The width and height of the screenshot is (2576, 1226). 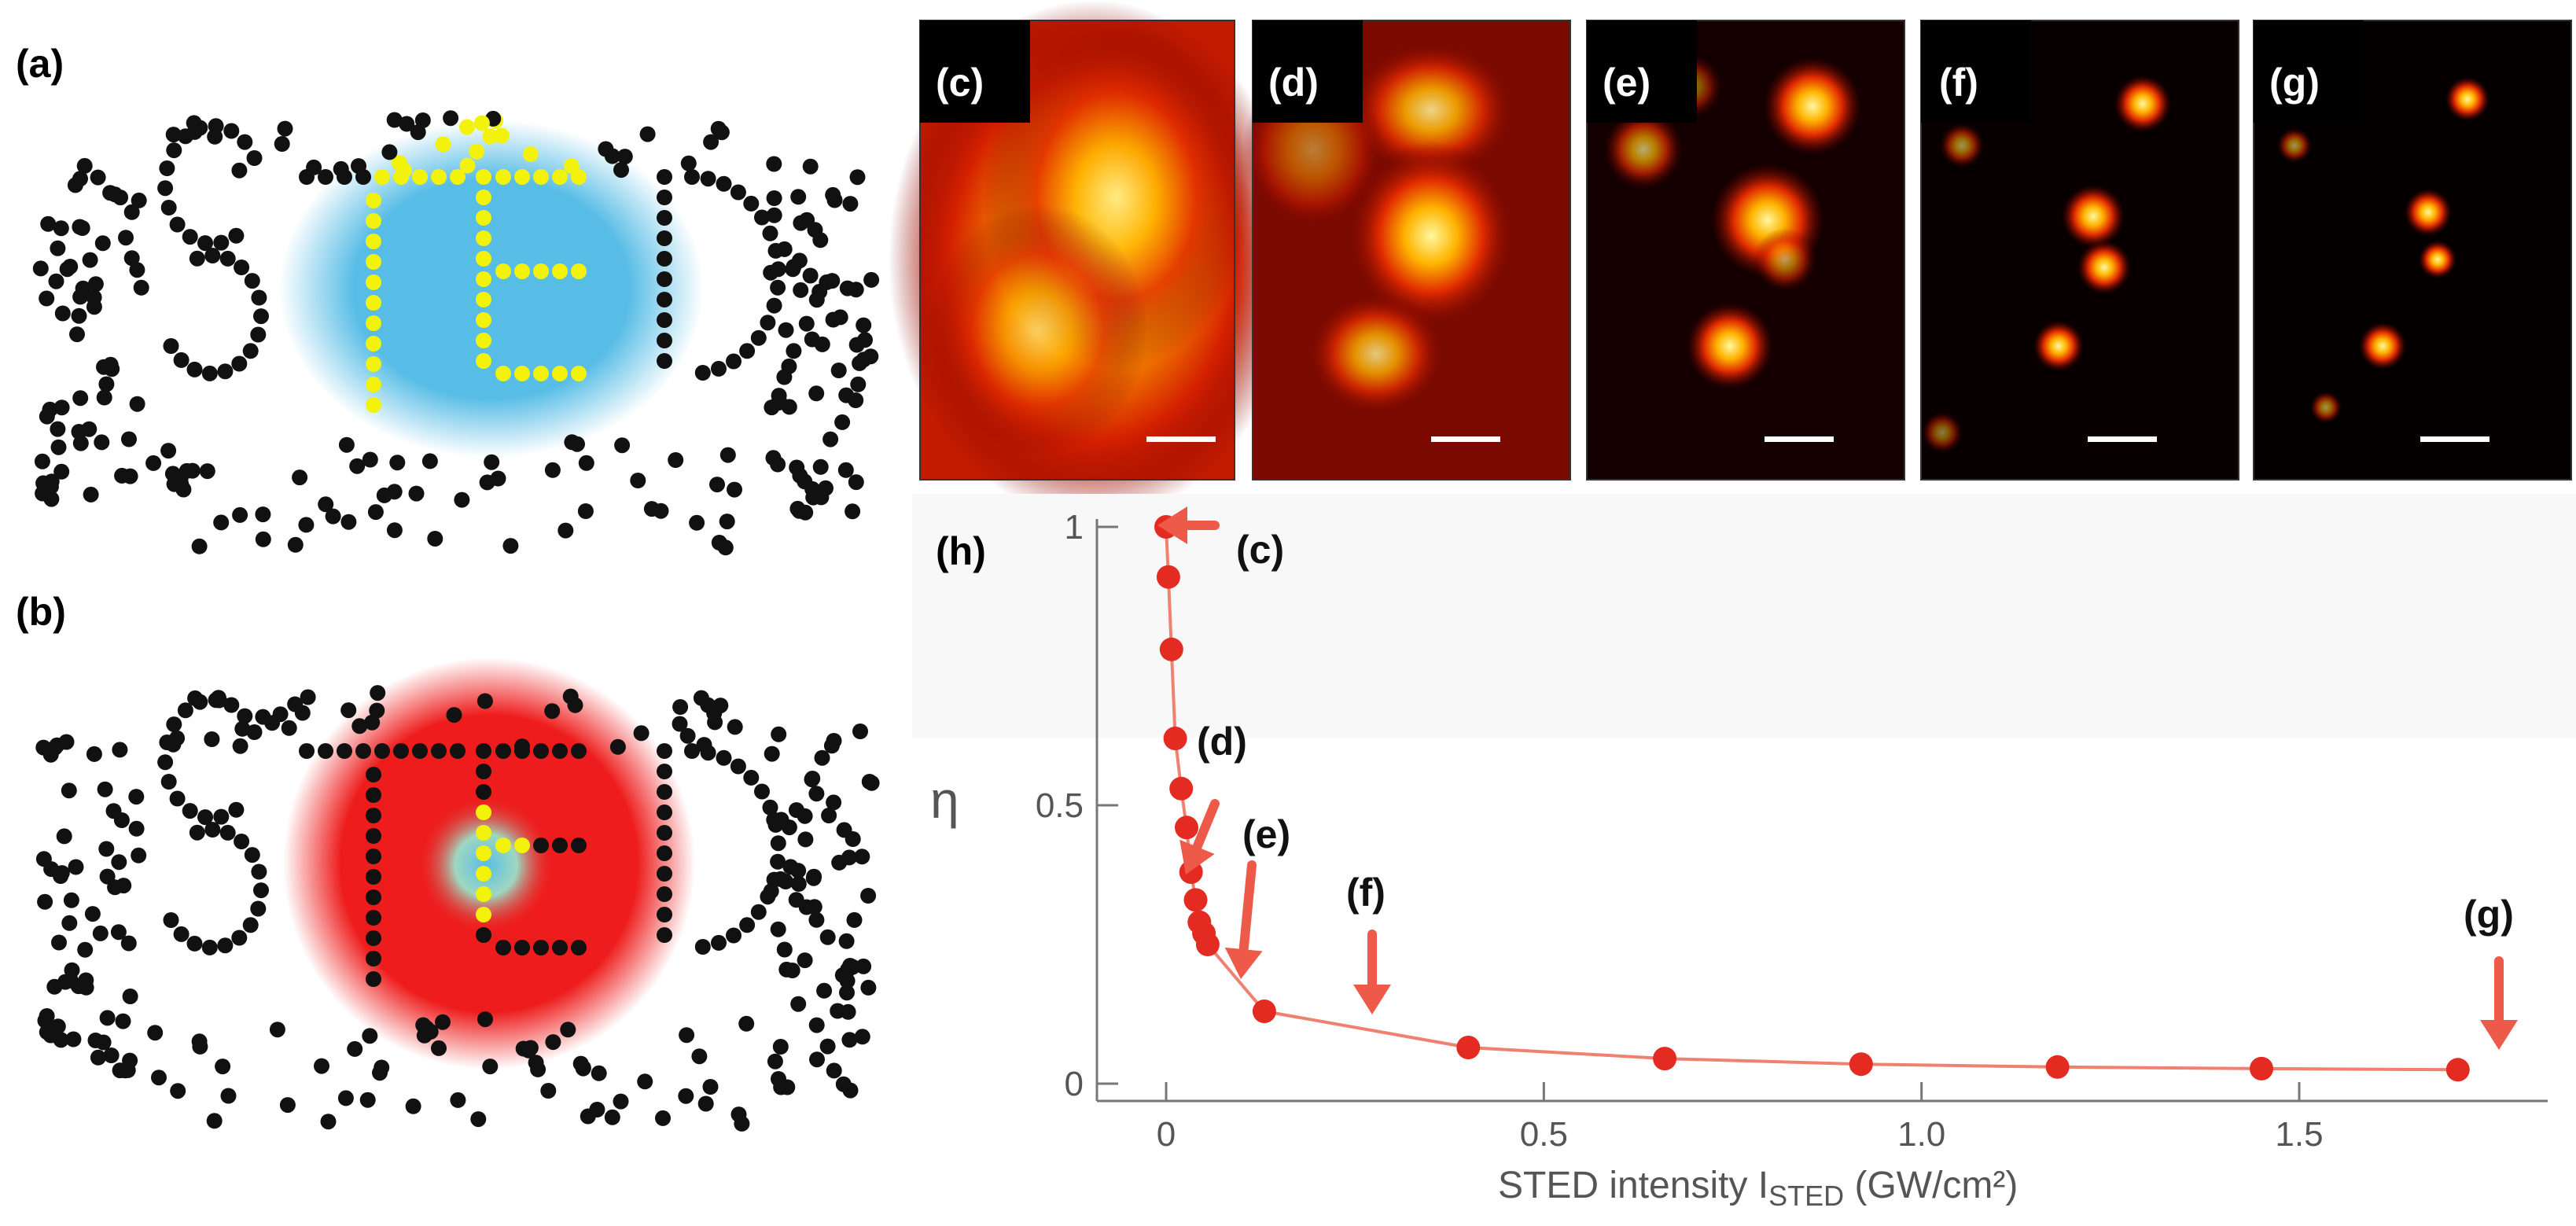 I want to click on panel-label-d: (d), so click(x=1293, y=83).